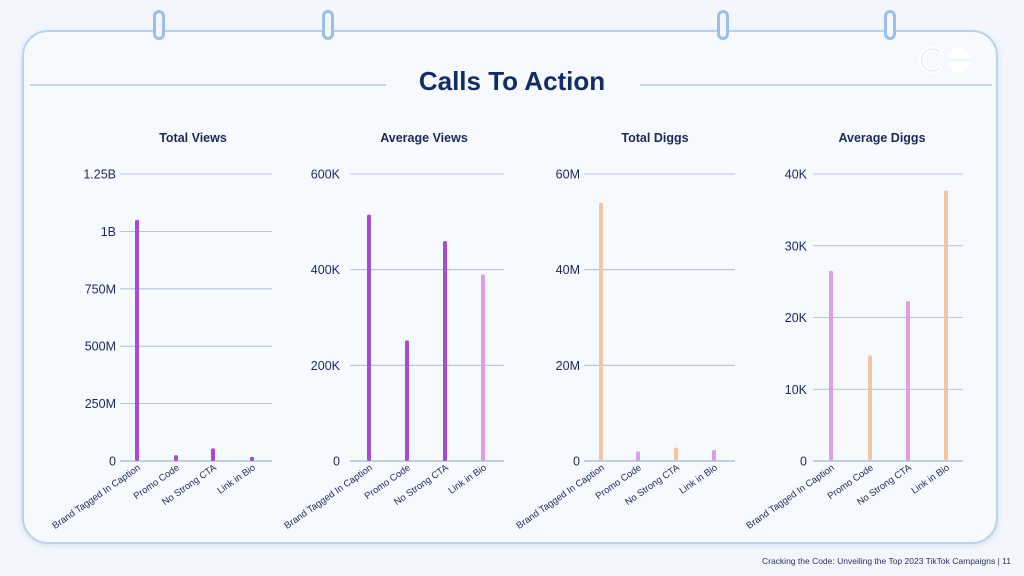  Describe the element at coordinates (108, 232) in the screenshot. I see `y-tick-label: 1B` at that location.